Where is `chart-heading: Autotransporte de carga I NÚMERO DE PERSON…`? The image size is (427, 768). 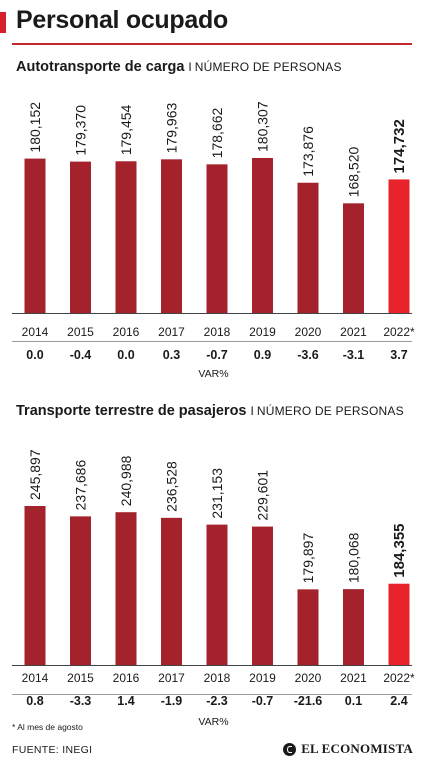
chart-heading: Autotransporte de carga I NÚMERO DE PERSON… is located at coordinates (179, 67).